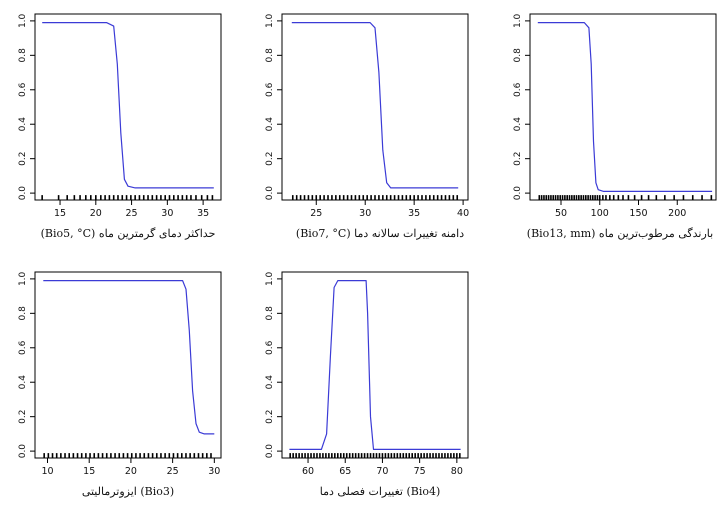 Image resolution: width=717 pixels, height=508 pixels. Describe the element at coordinates (420, 471) in the screenshot. I see `x-tick-label: 75` at that location.